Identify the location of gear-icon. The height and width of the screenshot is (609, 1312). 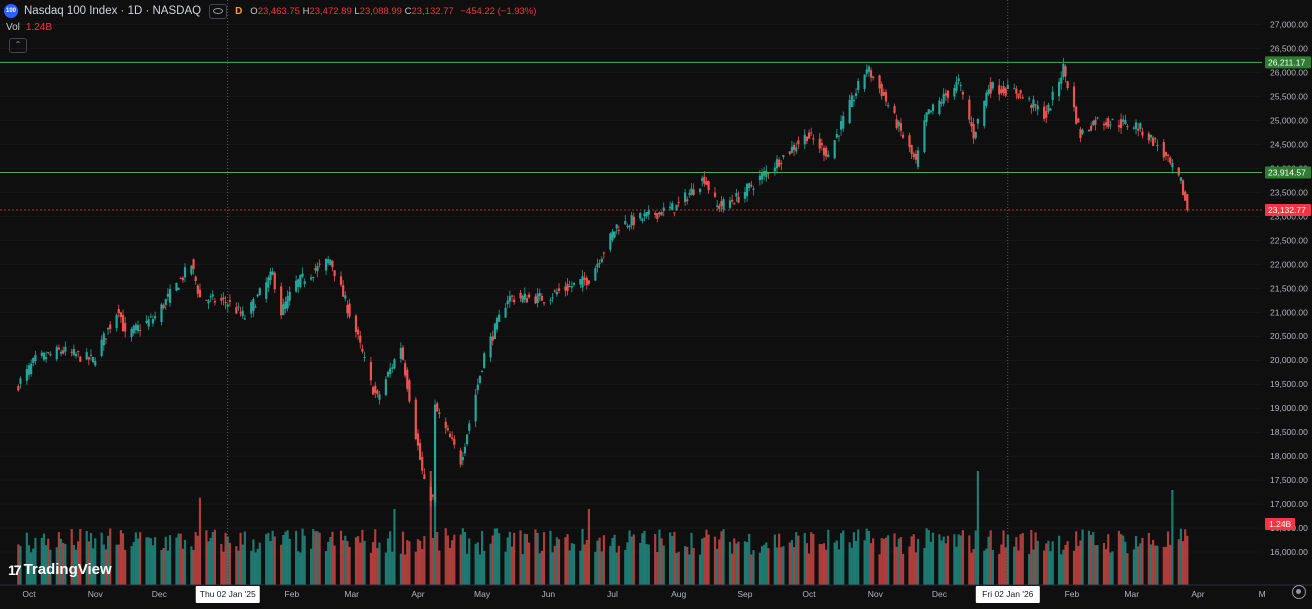
(1299, 592).